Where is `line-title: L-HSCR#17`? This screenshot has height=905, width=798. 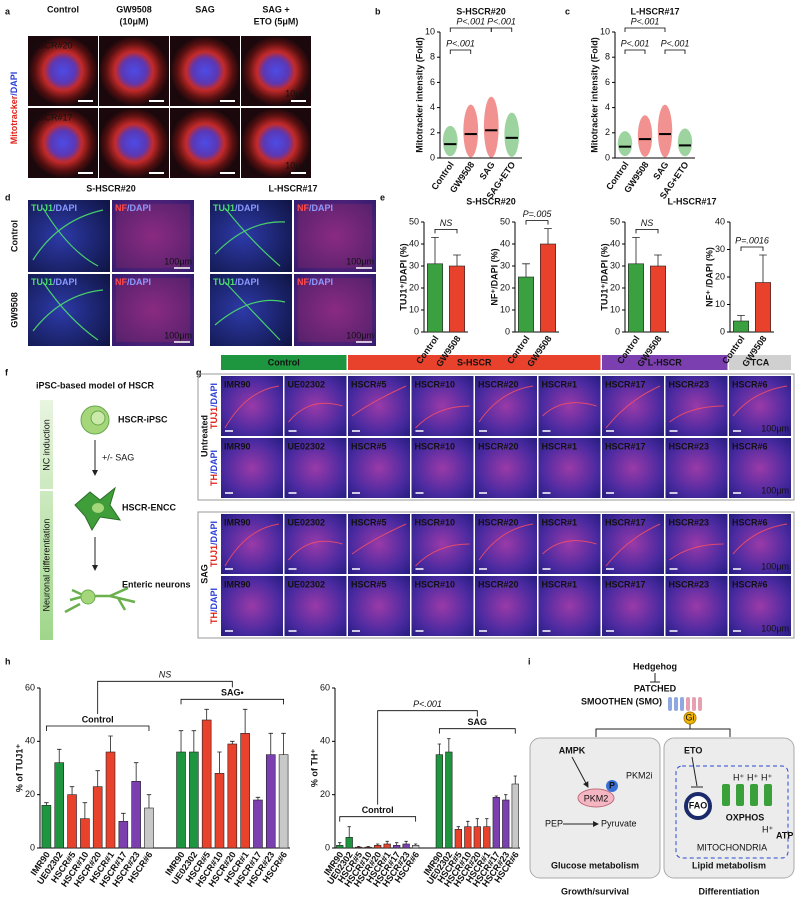
line-title: L-HSCR#17 is located at coordinates (292, 188).